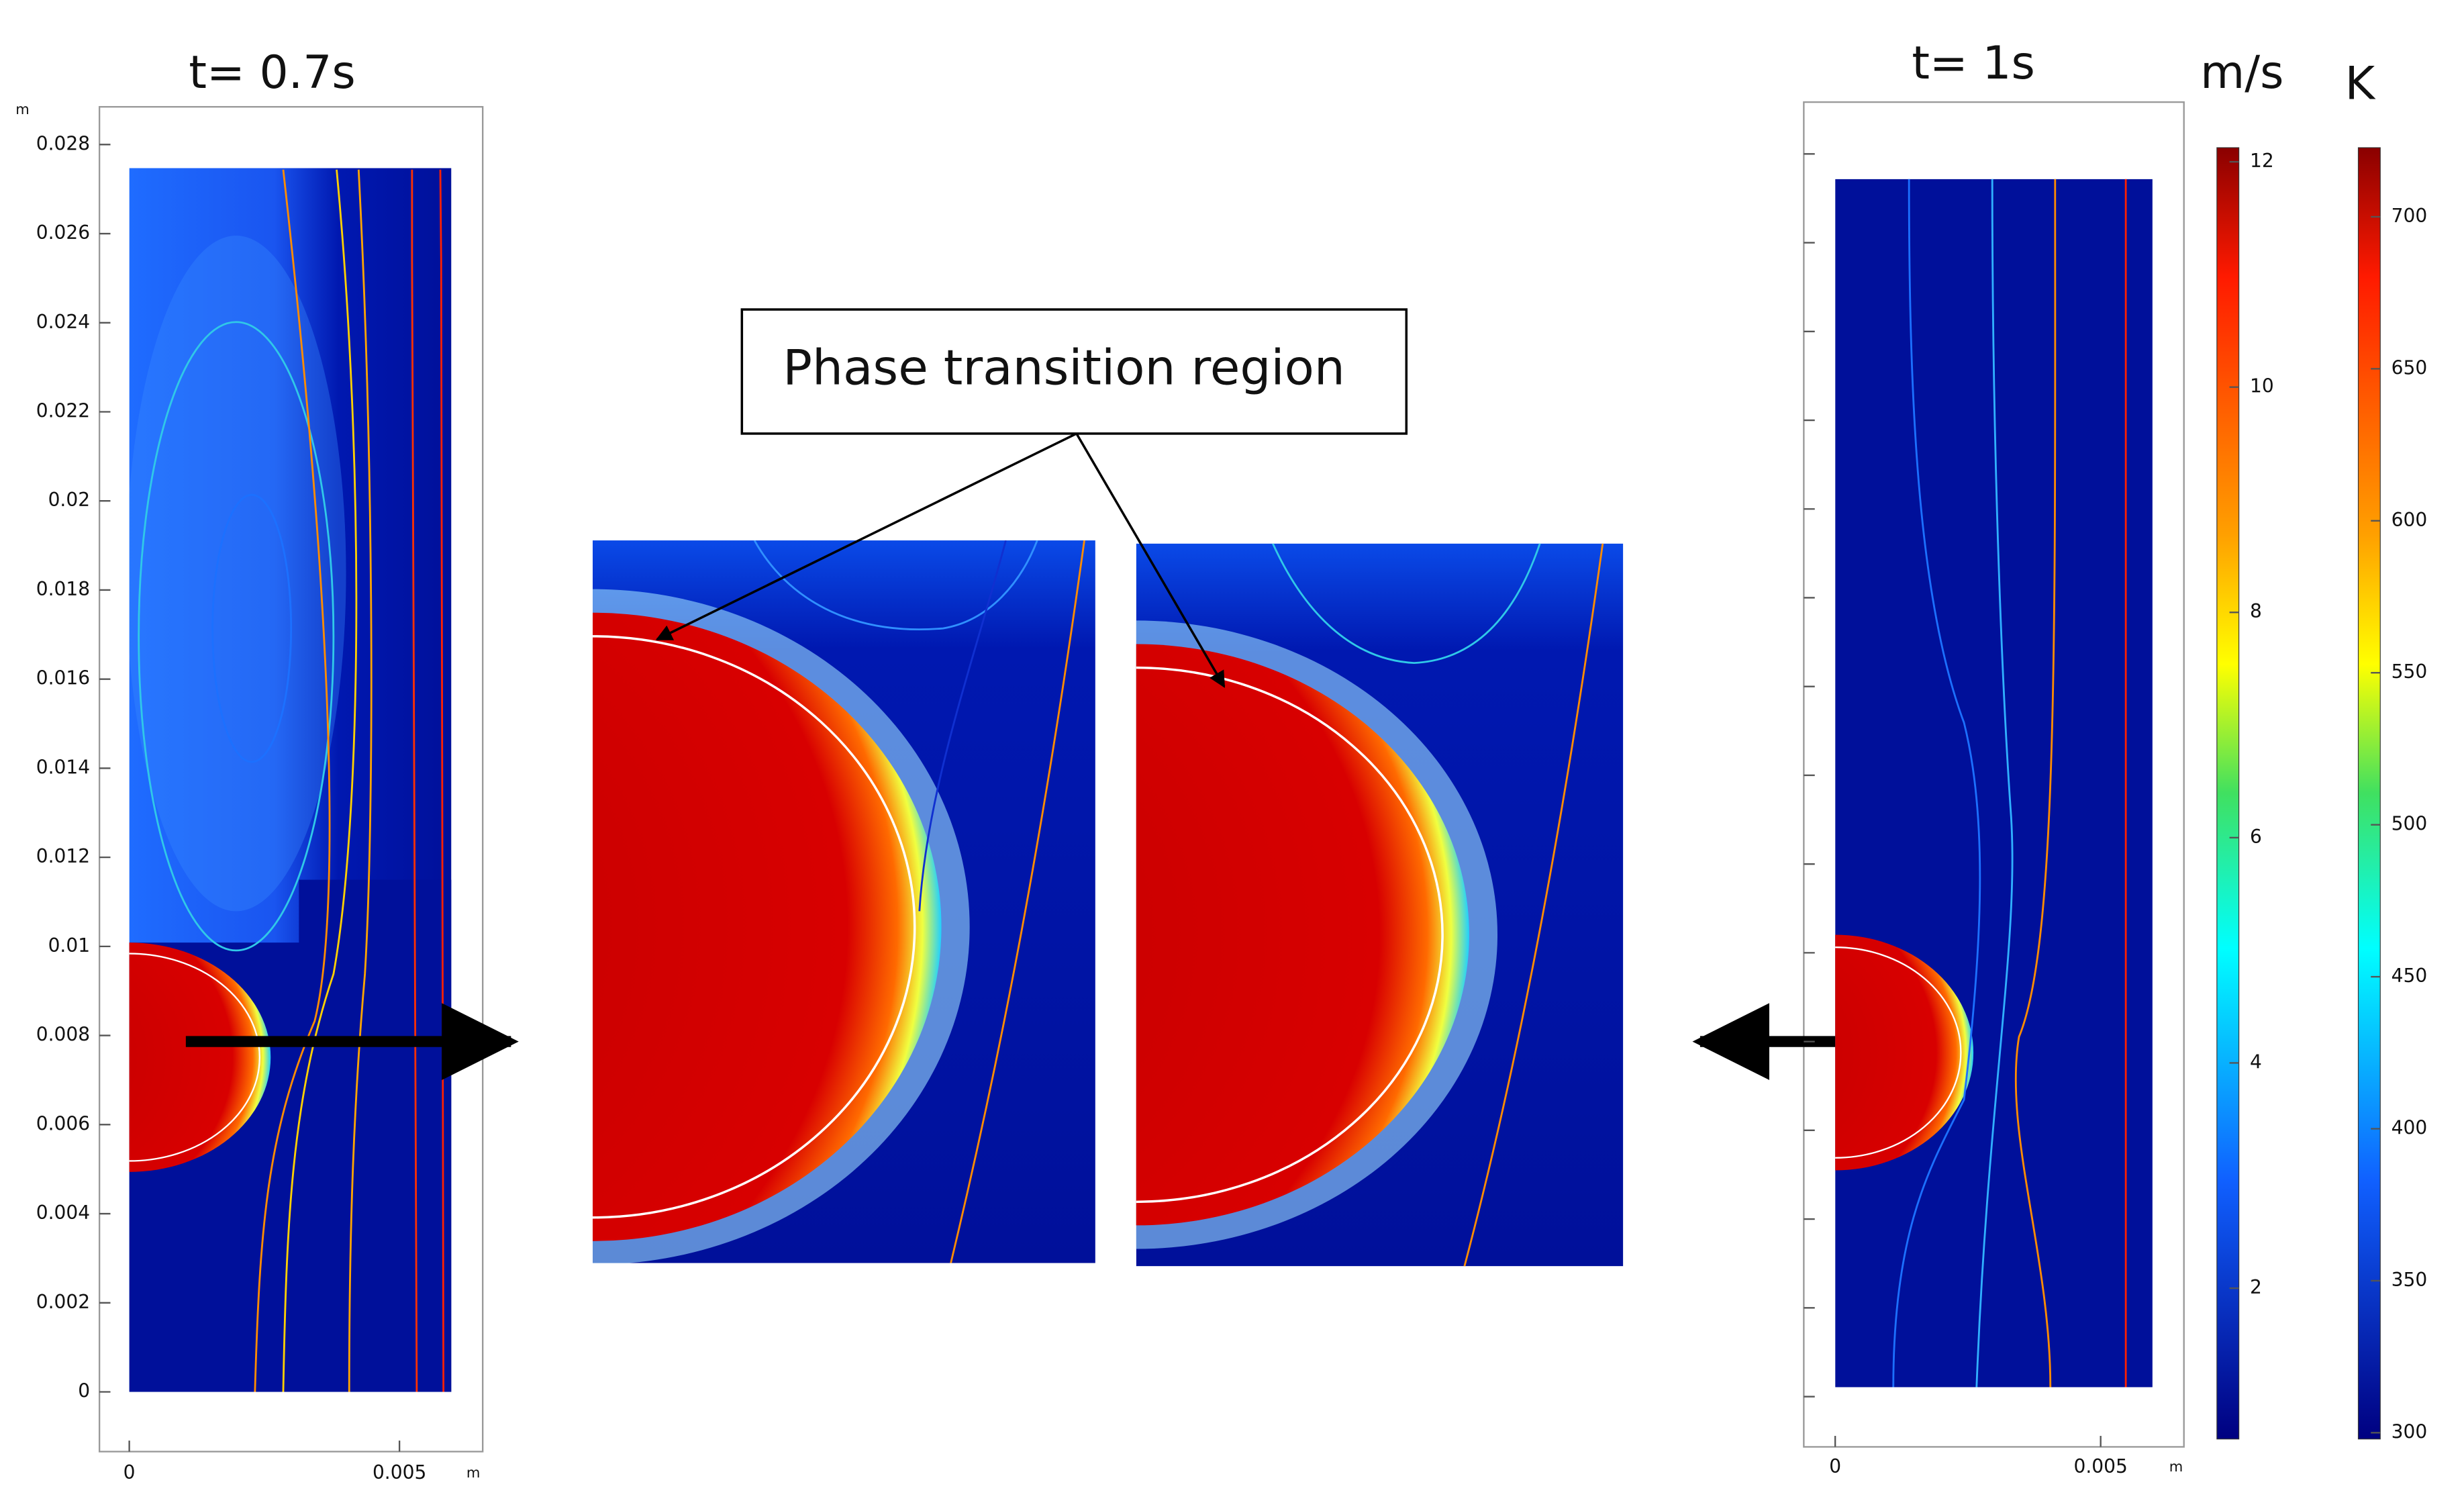 This screenshot has height=1505, width=2464. What do you see at coordinates (1064, 368) in the screenshot?
I see `callout-text: Phase transition region` at bounding box center [1064, 368].